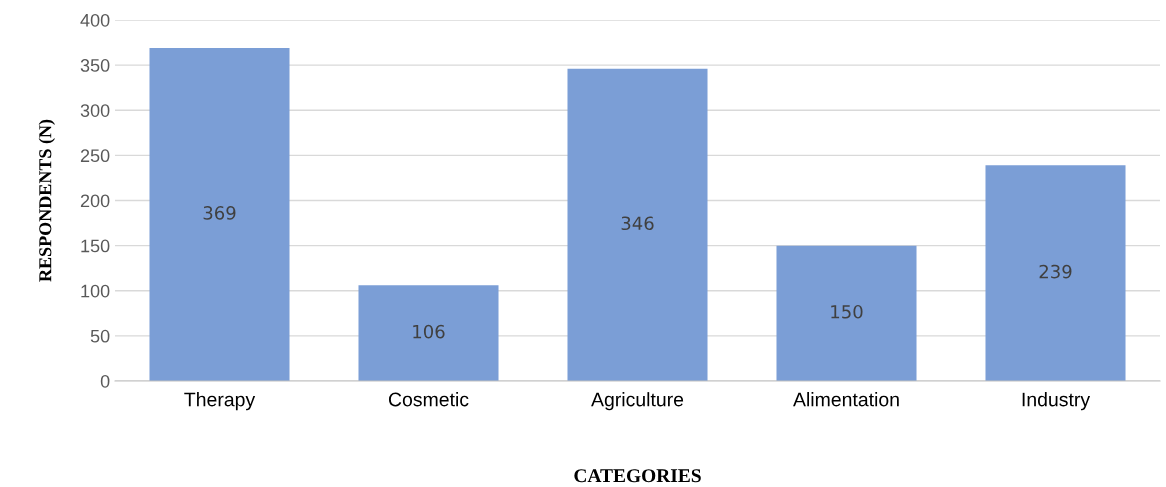 The width and height of the screenshot is (1166, 487). Describe the element at coordinates (637, 476) in the screenshot. I see `x-axis-title: CATEGORIES` at that location.